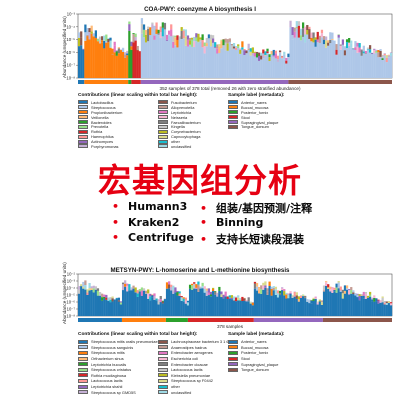  Describe the element at coordinates (100, 141) in the screenshot. I see `contributor-legend-item: Actinomyces` at that location.